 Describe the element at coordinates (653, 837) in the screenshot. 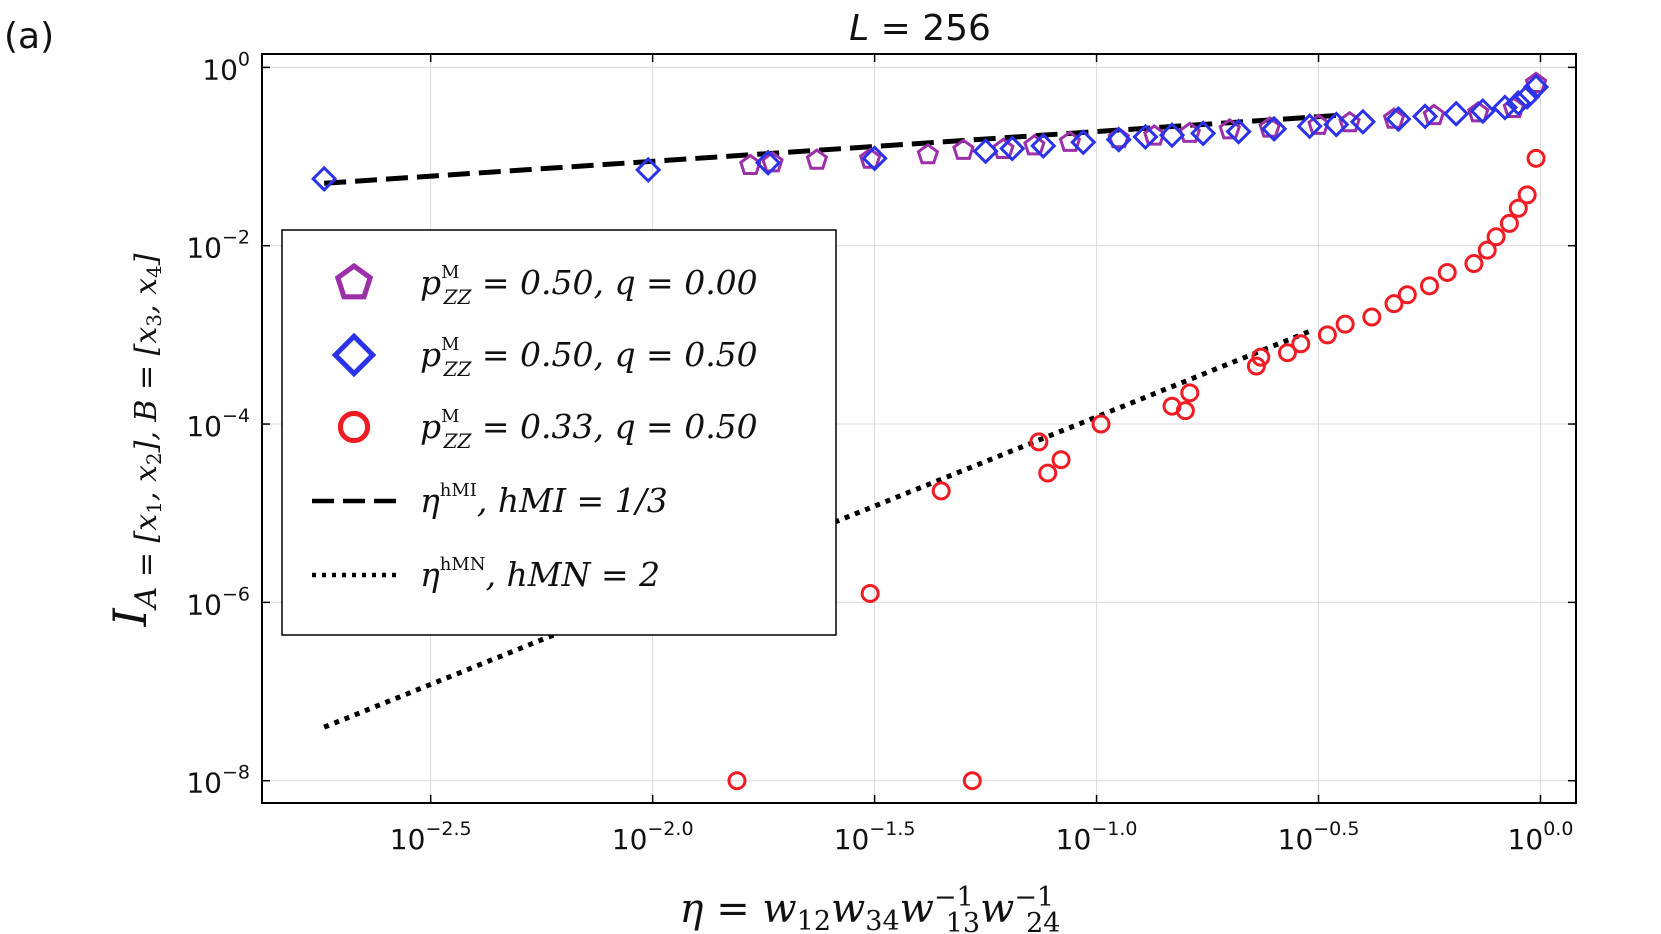

I see `x-tick-label: 10−2.0` at that location.